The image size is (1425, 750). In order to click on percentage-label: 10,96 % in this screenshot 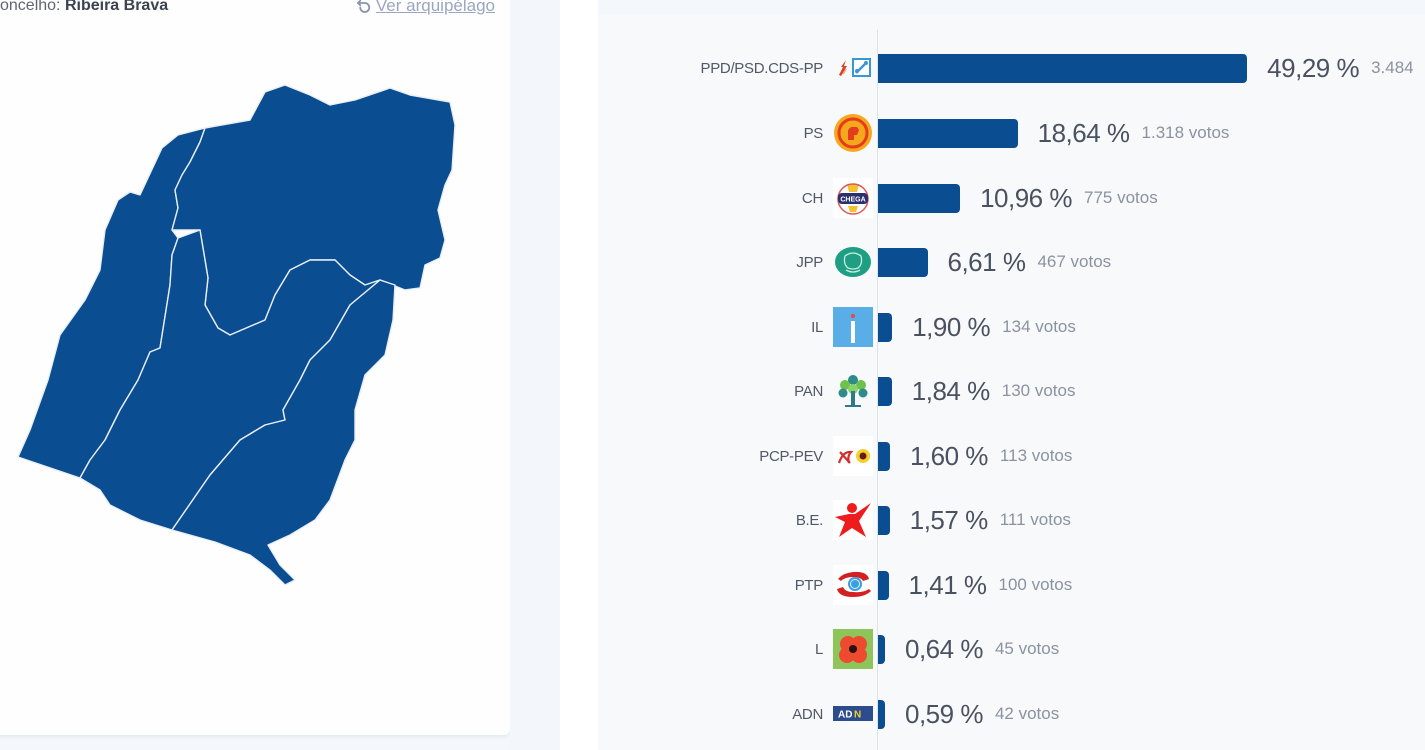, I will do `click(1026, 197)`.